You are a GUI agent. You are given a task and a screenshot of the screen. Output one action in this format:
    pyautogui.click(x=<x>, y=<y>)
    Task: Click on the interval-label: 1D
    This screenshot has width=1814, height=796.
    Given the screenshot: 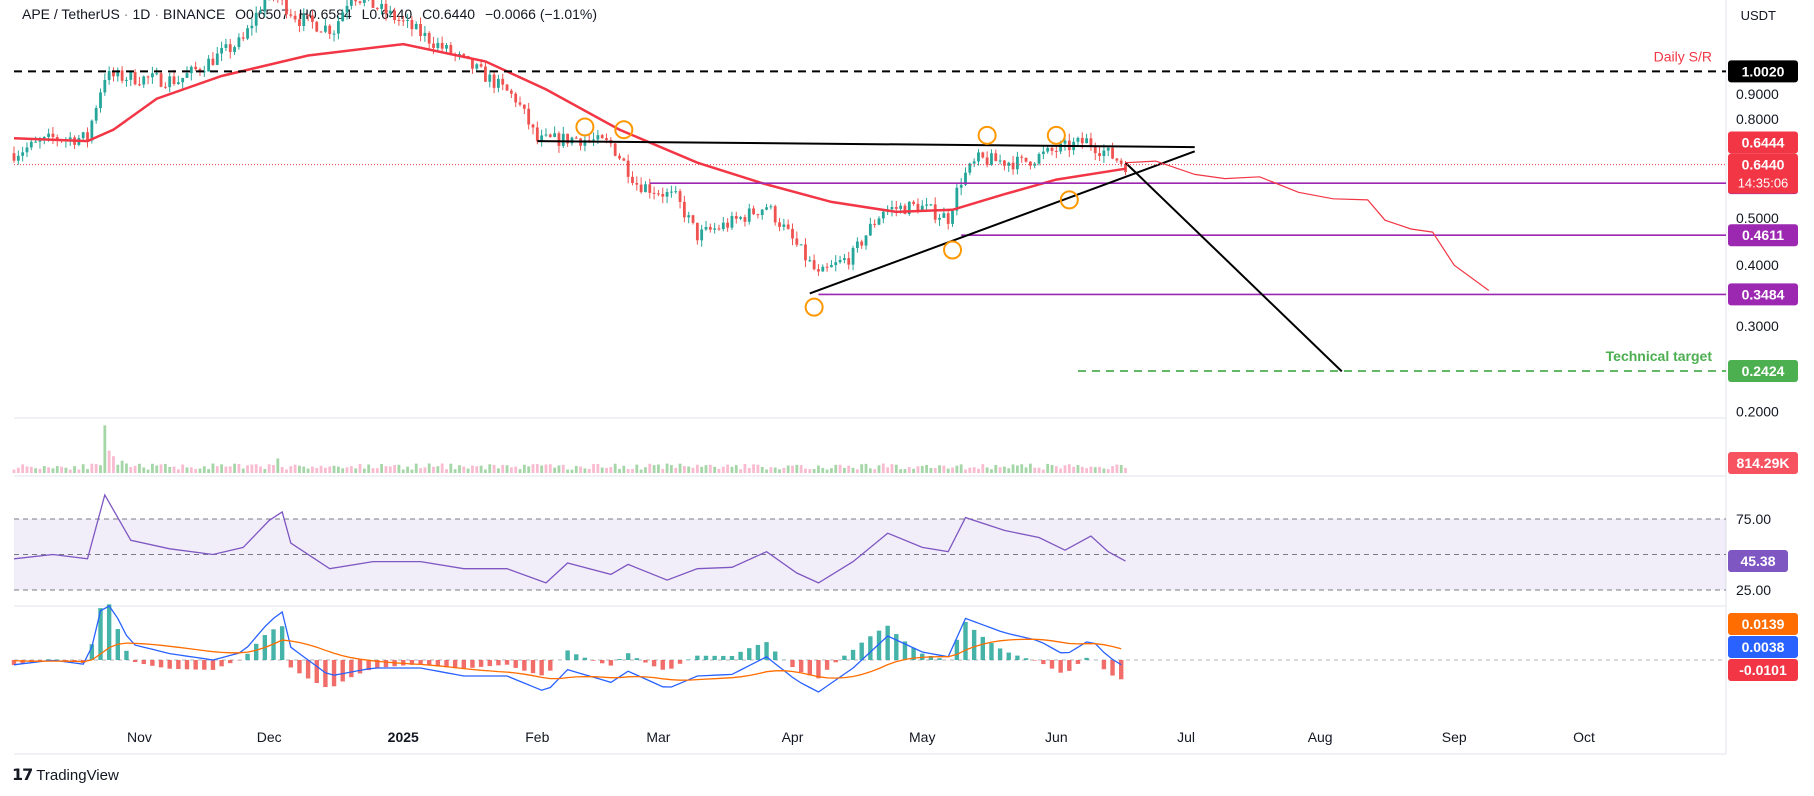 What is the action you would take?
    pyautogui.click(x=141, y=14)
    